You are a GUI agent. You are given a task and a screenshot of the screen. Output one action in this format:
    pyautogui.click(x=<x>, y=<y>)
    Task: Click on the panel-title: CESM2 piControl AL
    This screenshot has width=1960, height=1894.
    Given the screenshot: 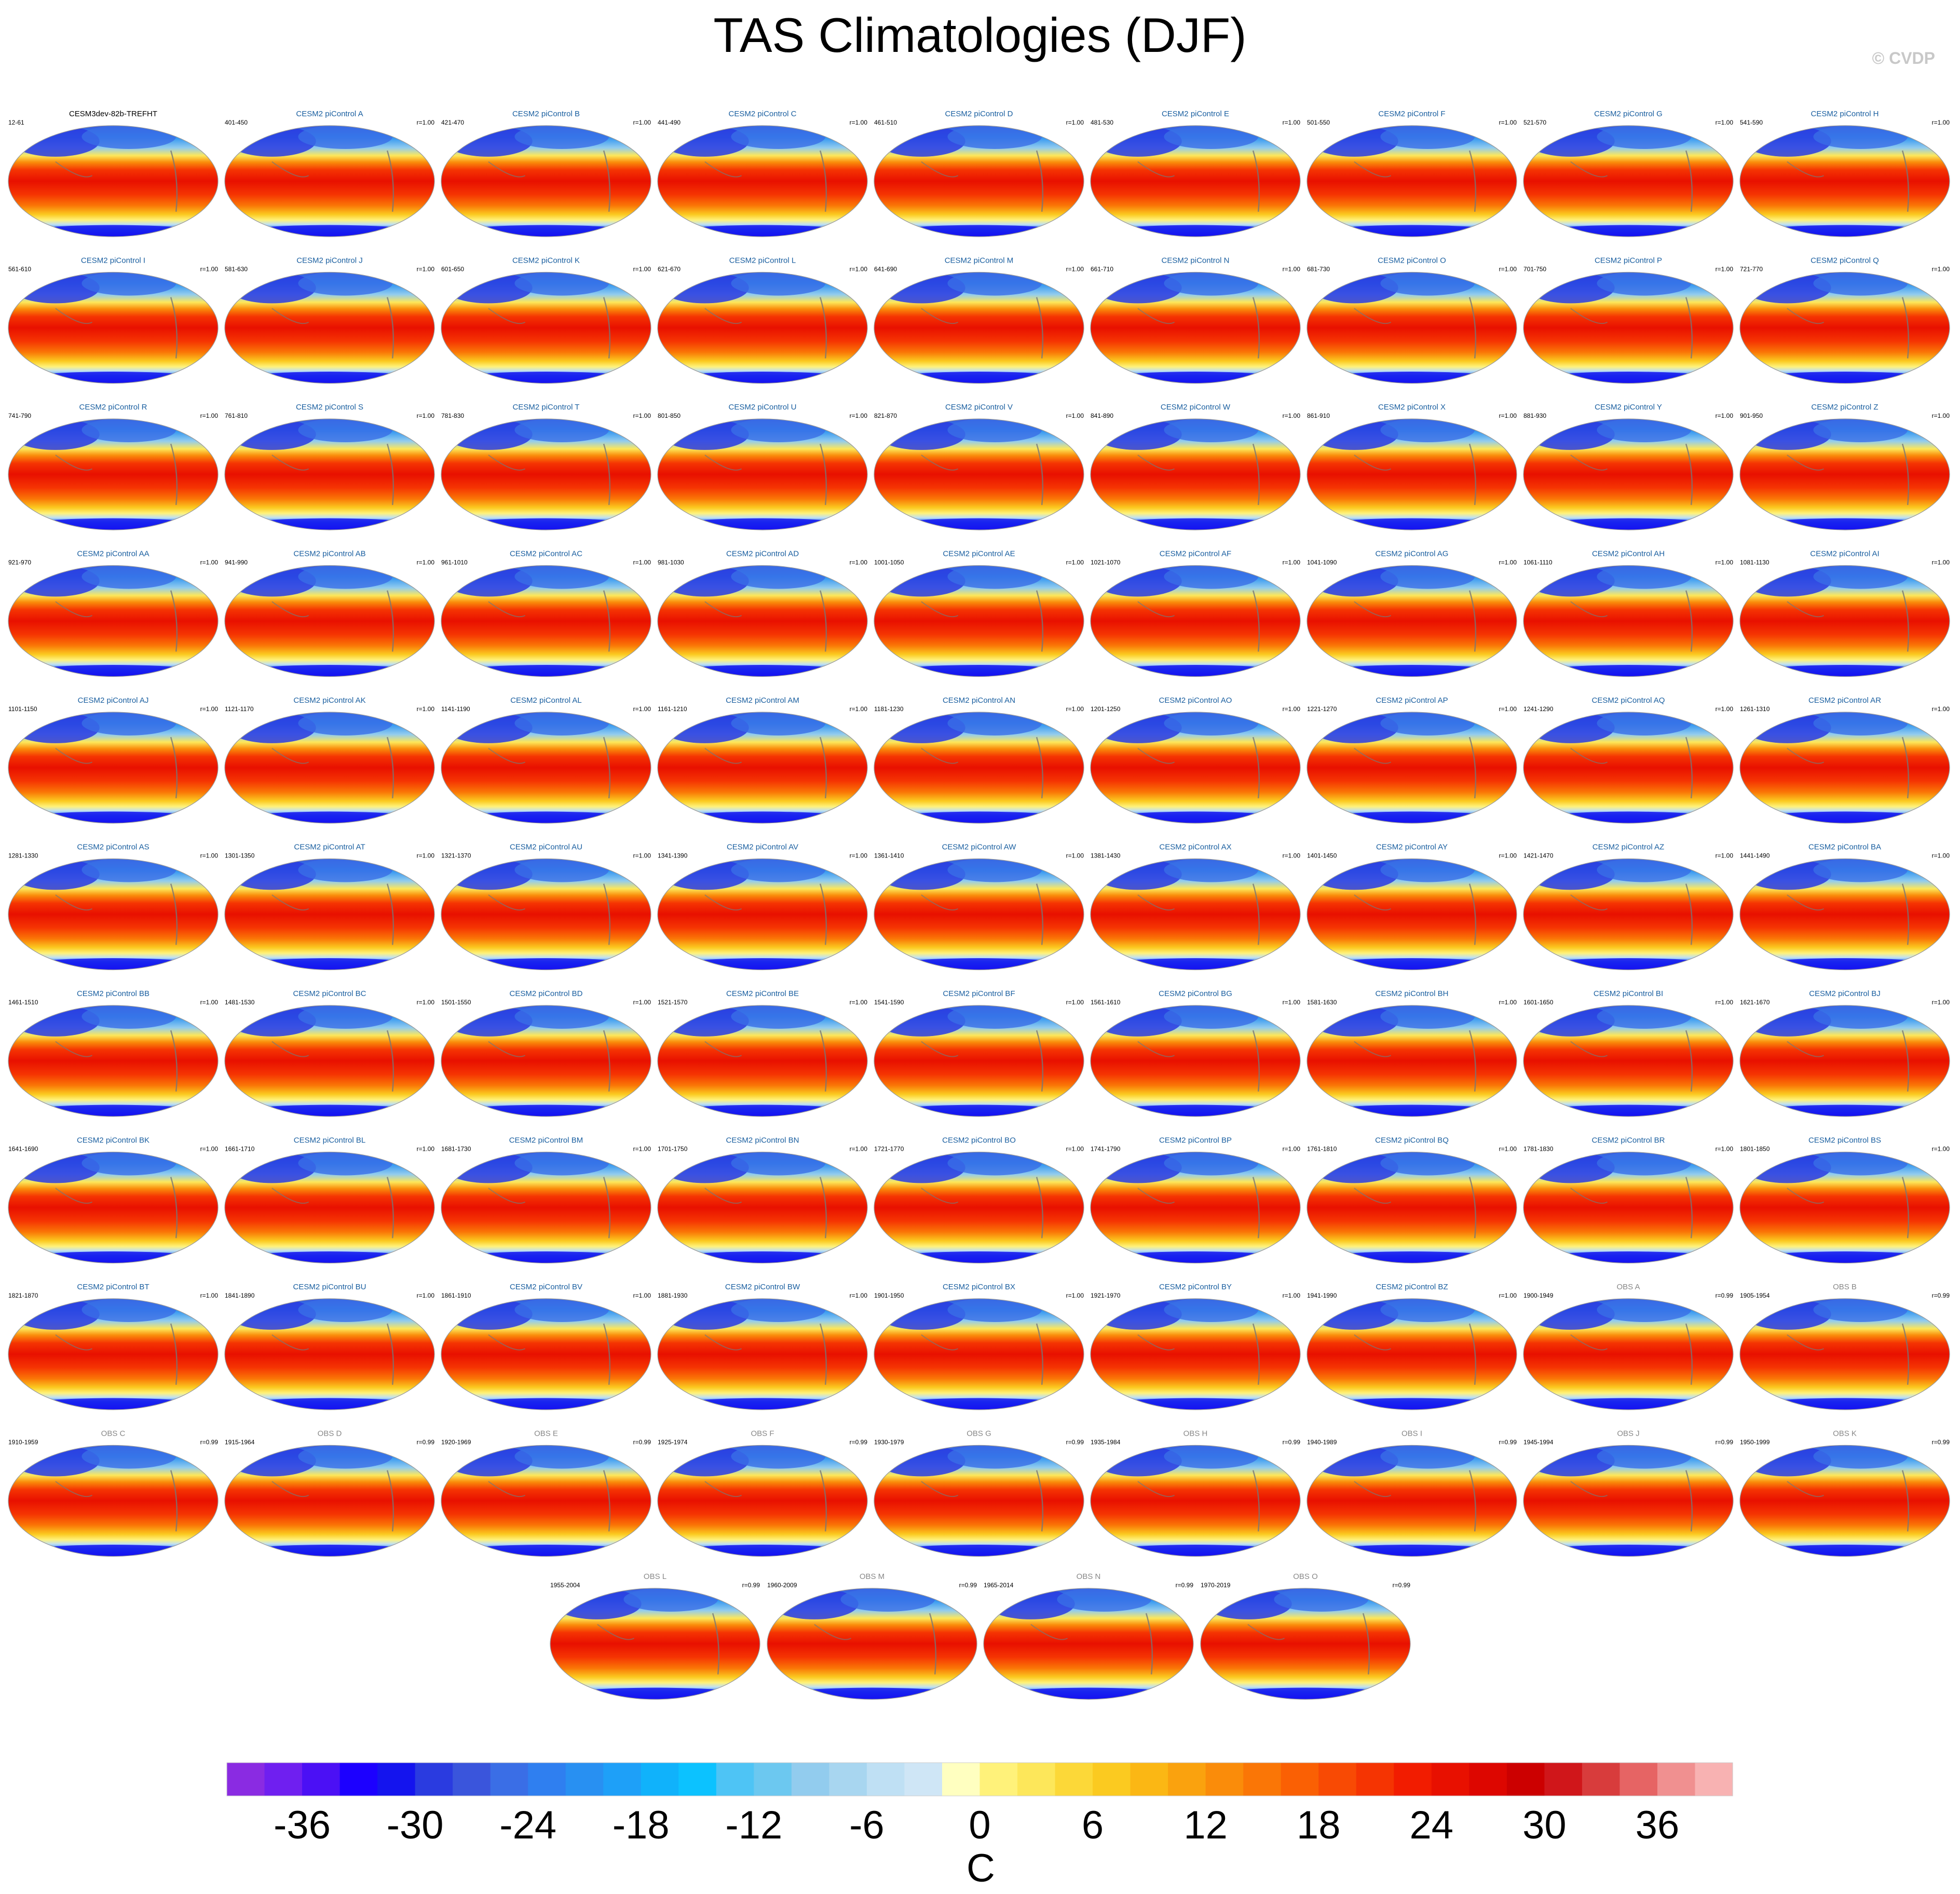 What is the action you would take?
    pyautogui.click(x=546, y=700)
    